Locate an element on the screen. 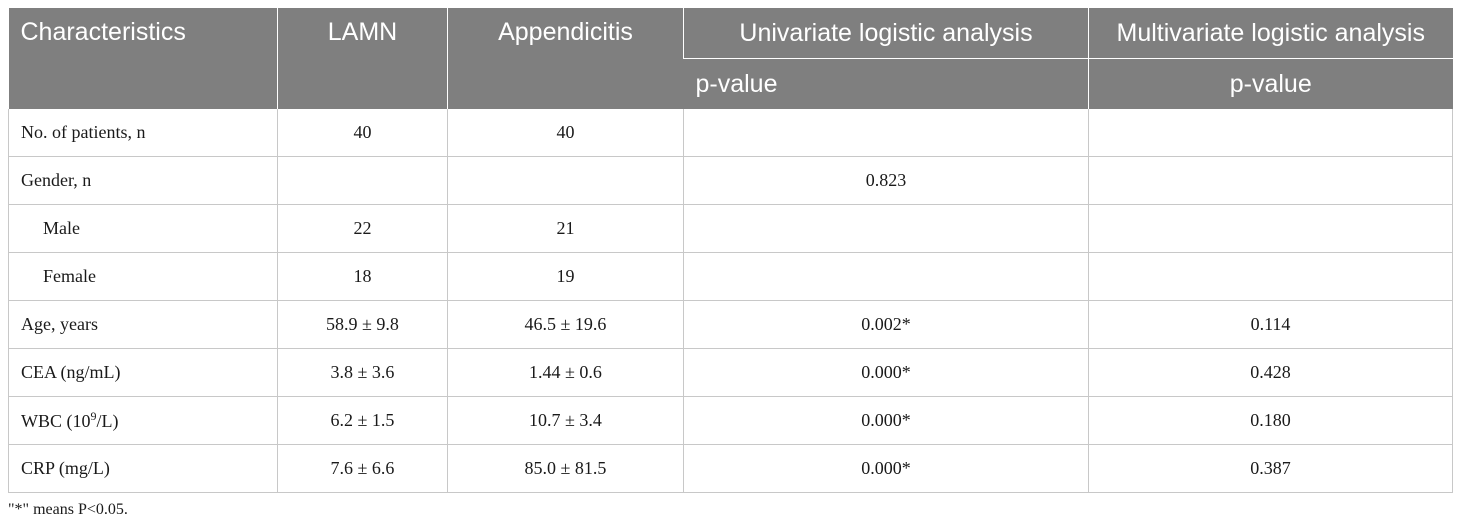 The height and width of the screenshot is (528, 1460). header-lamn: LAMN is located at coordinates (362, 58).